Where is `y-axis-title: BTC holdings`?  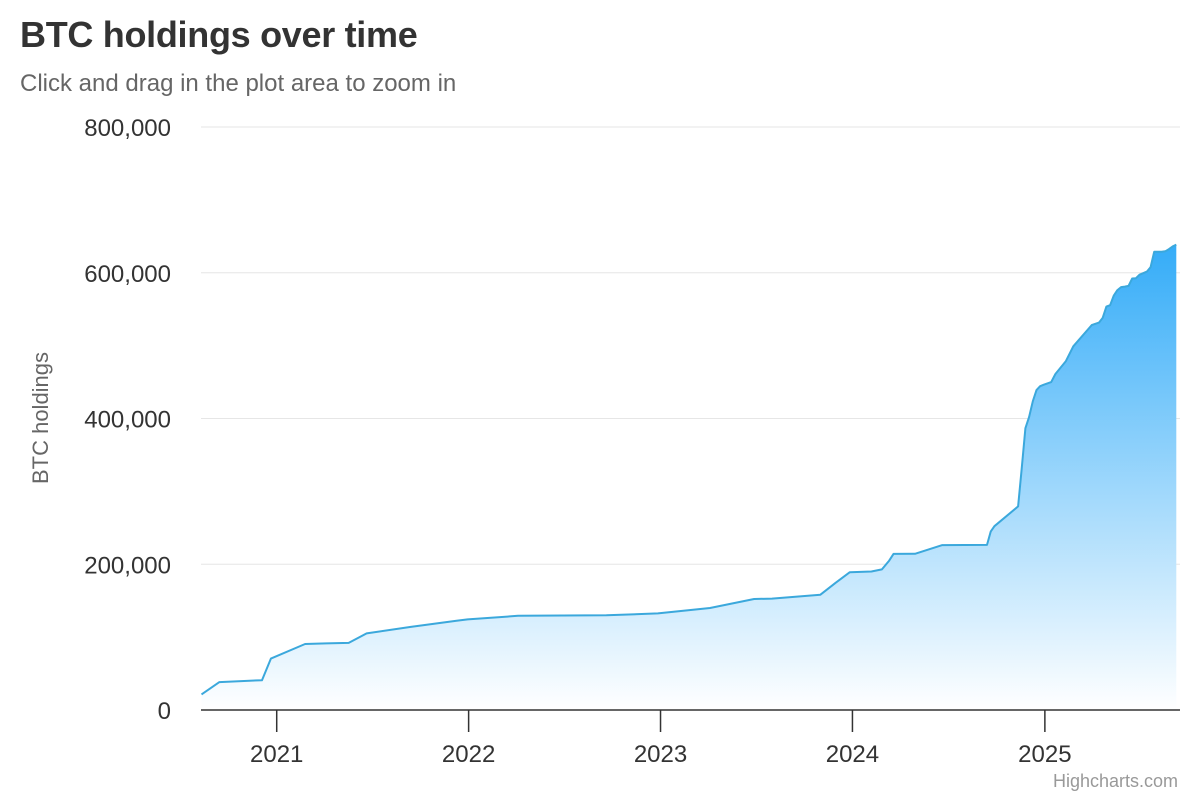 y-axis-title: BTC holdings is located at coordinates (40, 418).